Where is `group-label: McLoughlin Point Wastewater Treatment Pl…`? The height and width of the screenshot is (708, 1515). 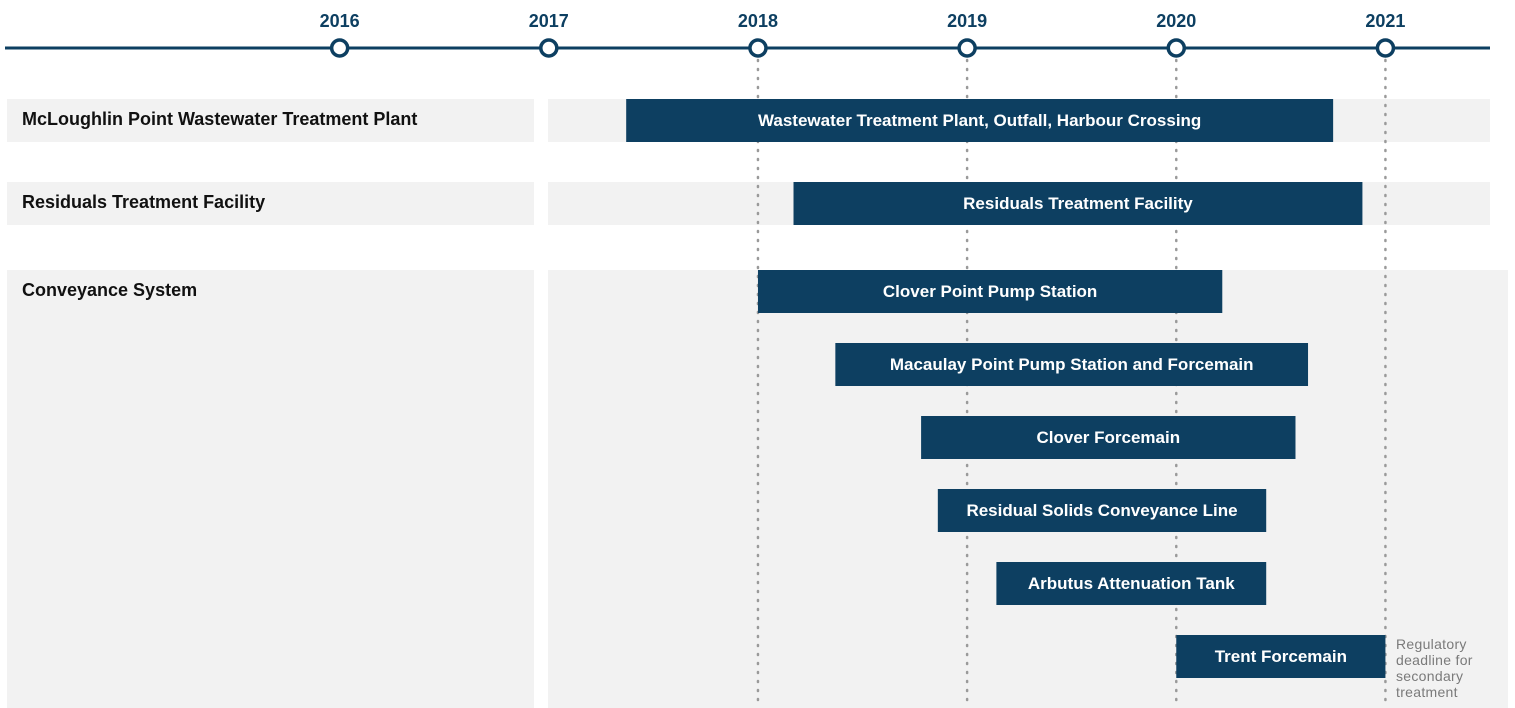 group-label: McLoughlin Point Wastewater Treatment Pl… is located at coordinates (219, 119).